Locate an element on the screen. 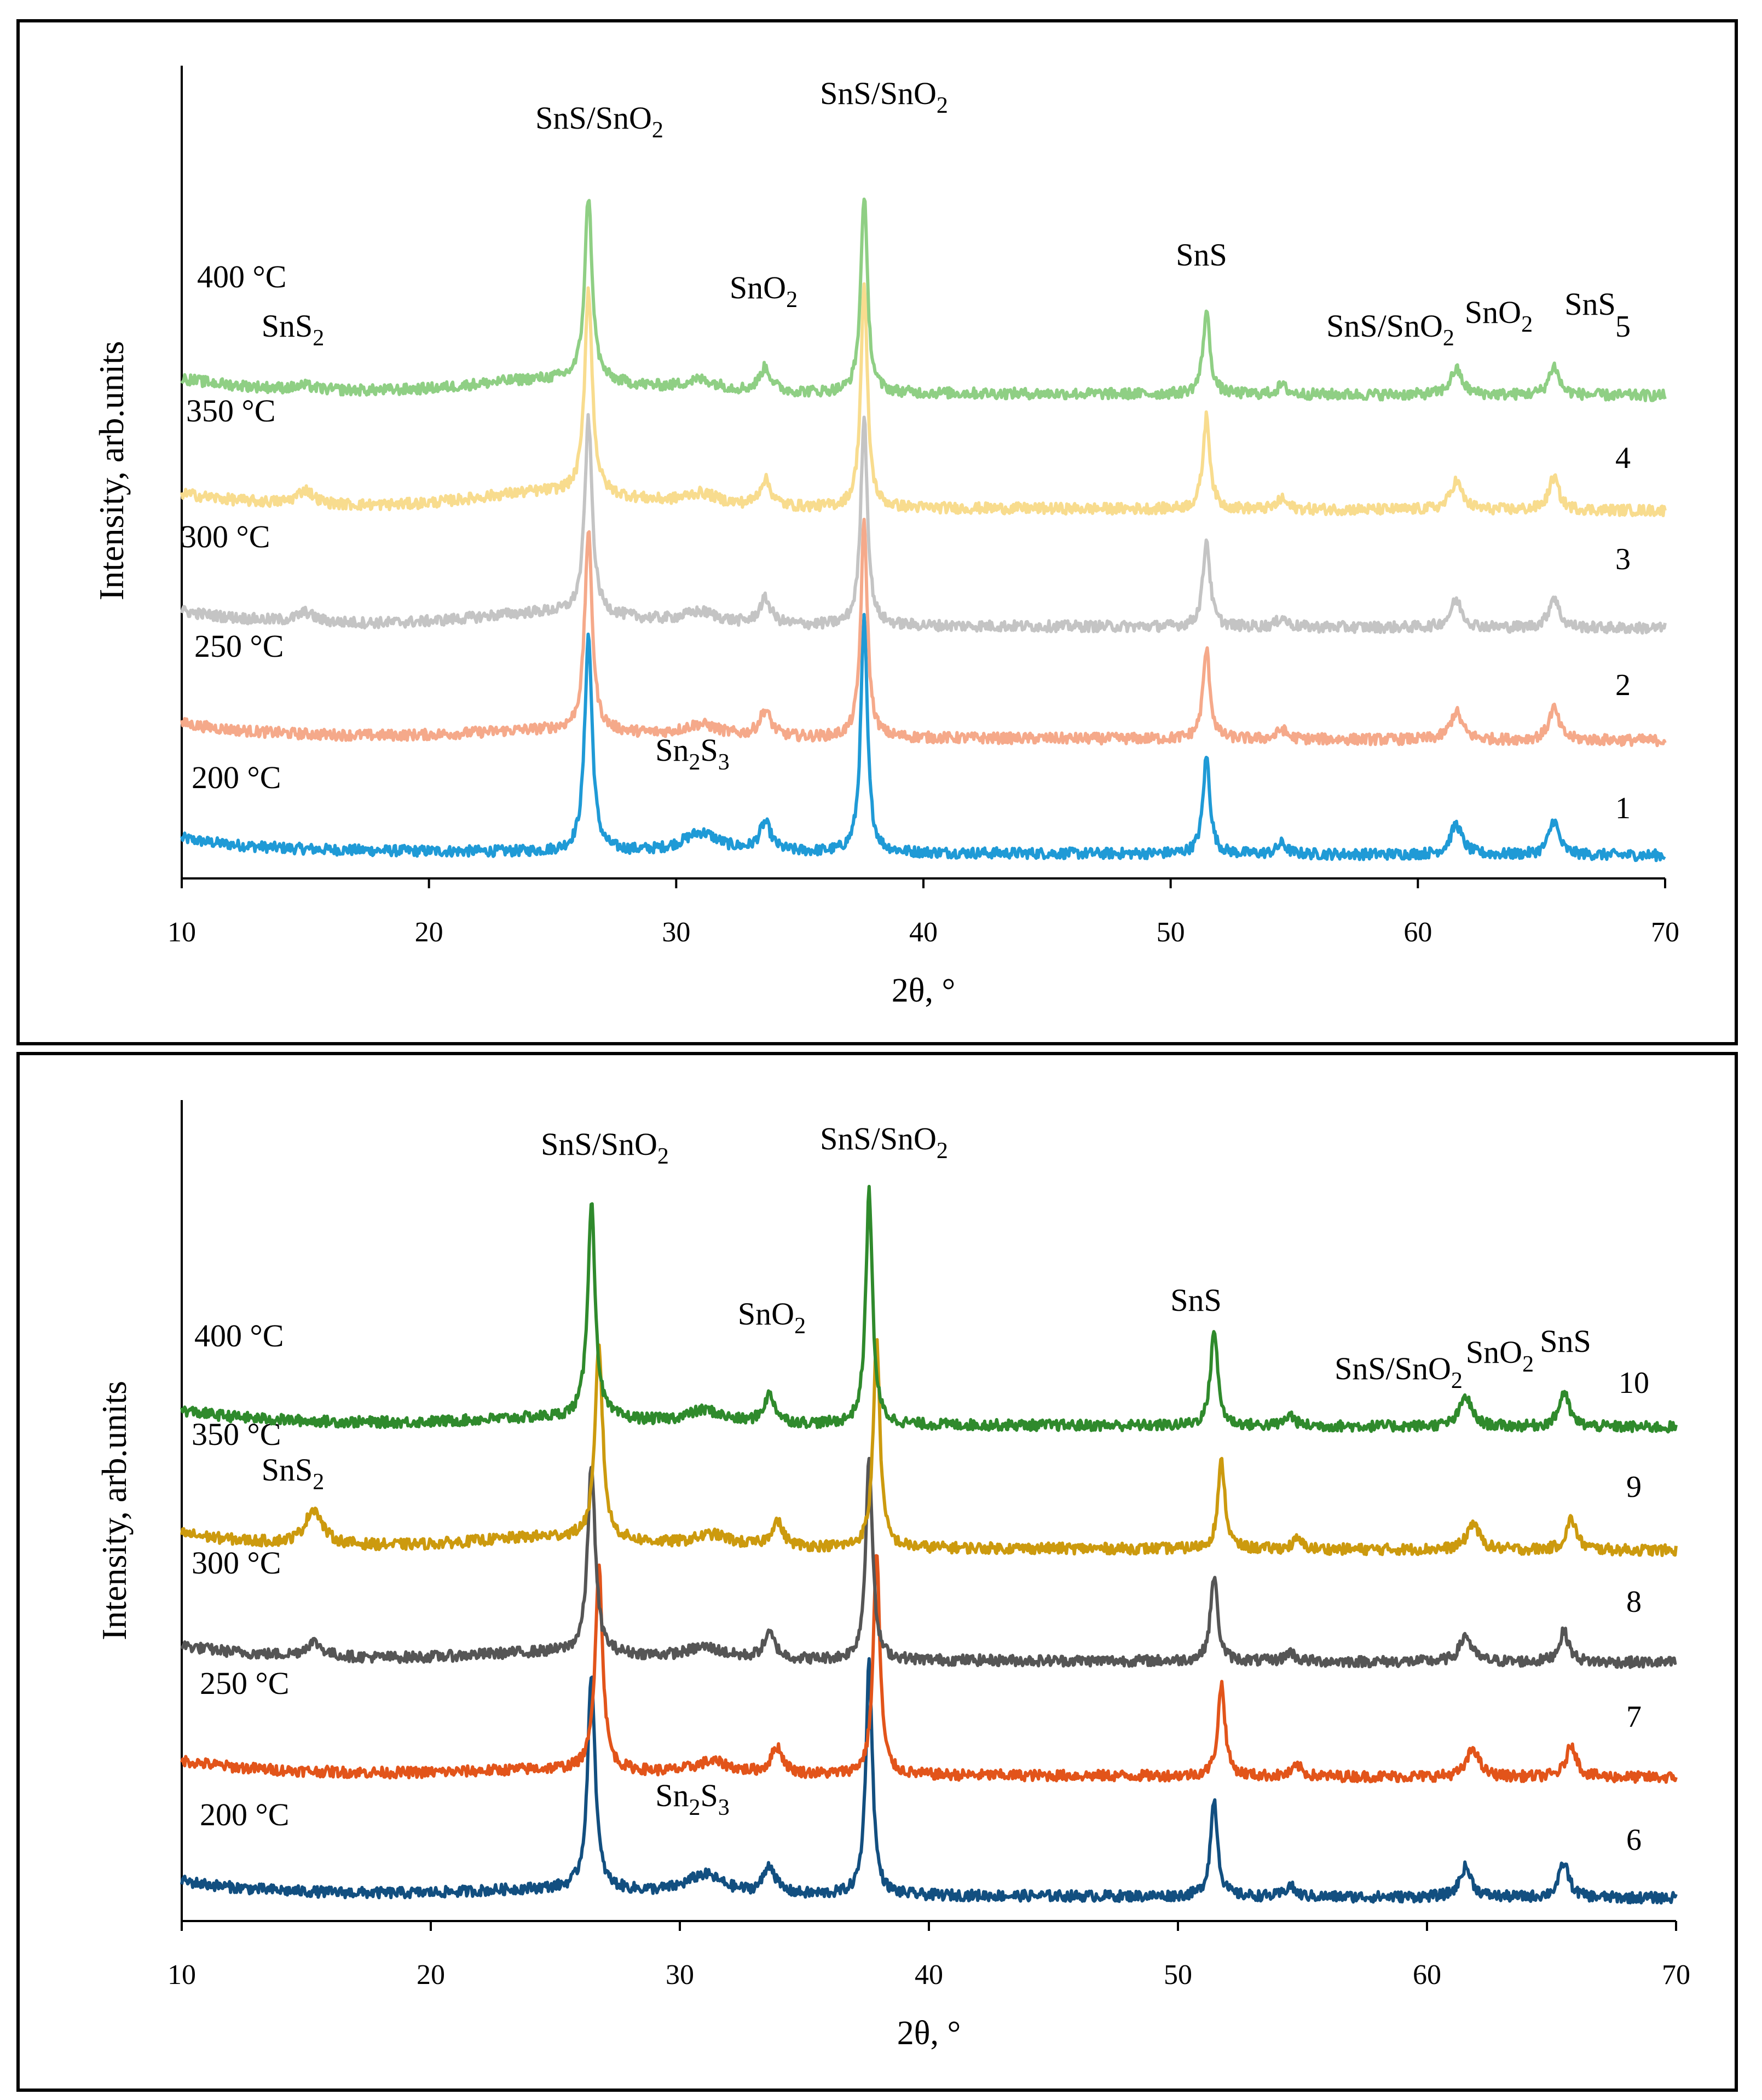 The height and width of the screenshot is (2100, 1762). series-number-label-8: 8 is located at coordinates (1634, 1602).